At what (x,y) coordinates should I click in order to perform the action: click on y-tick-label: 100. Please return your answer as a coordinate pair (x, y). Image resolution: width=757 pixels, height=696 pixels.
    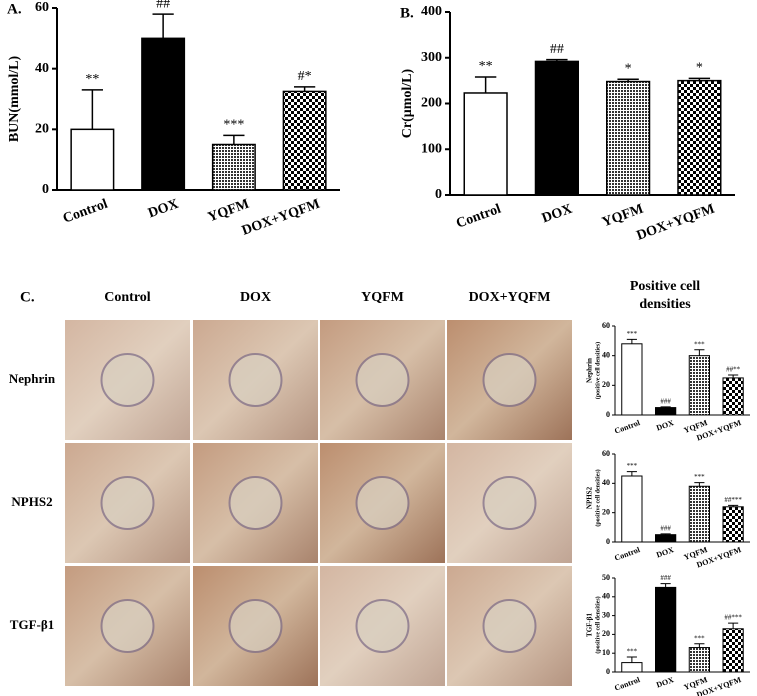
    Looking at the image, I should click on (431, 148).